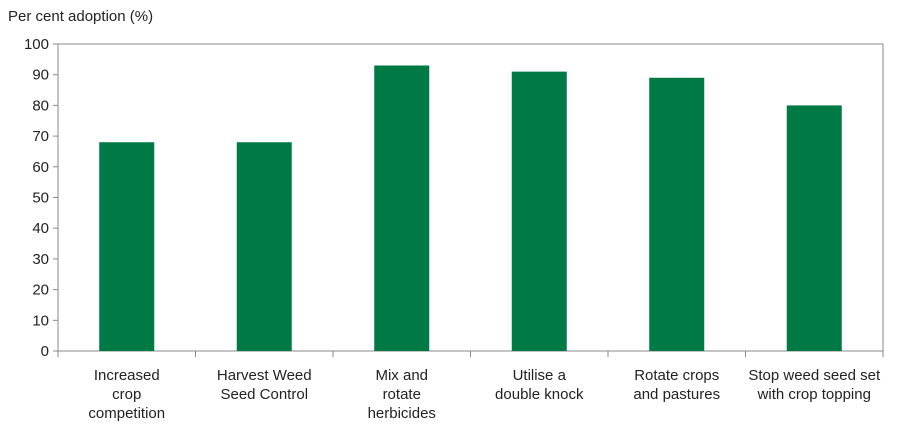  Describe the element at coordinates (45, 351) in the screenshot. I see `y-tick-label: 0` at that location.